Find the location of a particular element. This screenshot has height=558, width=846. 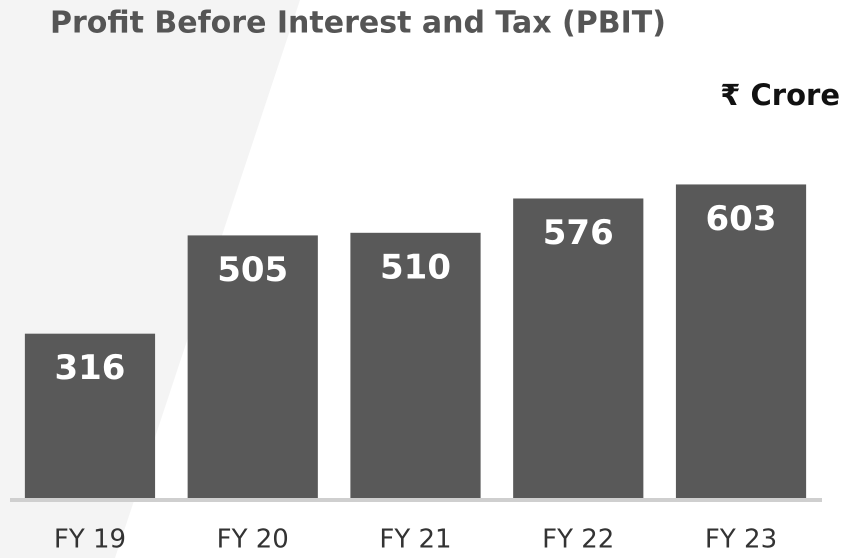

data-label: 505 is located at coordinates (252, 270).